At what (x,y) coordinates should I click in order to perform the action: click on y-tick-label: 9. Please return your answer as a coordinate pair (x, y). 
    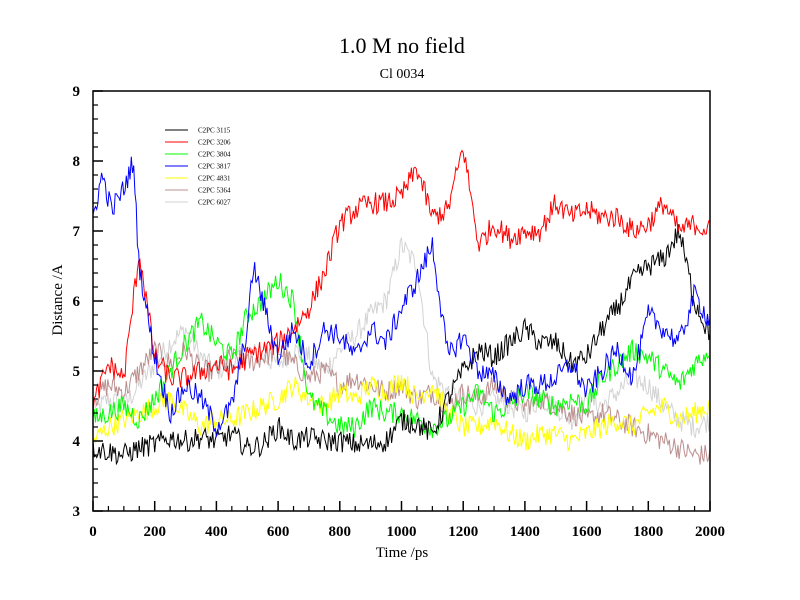
    Looking at the image, I should click on (77, 92).